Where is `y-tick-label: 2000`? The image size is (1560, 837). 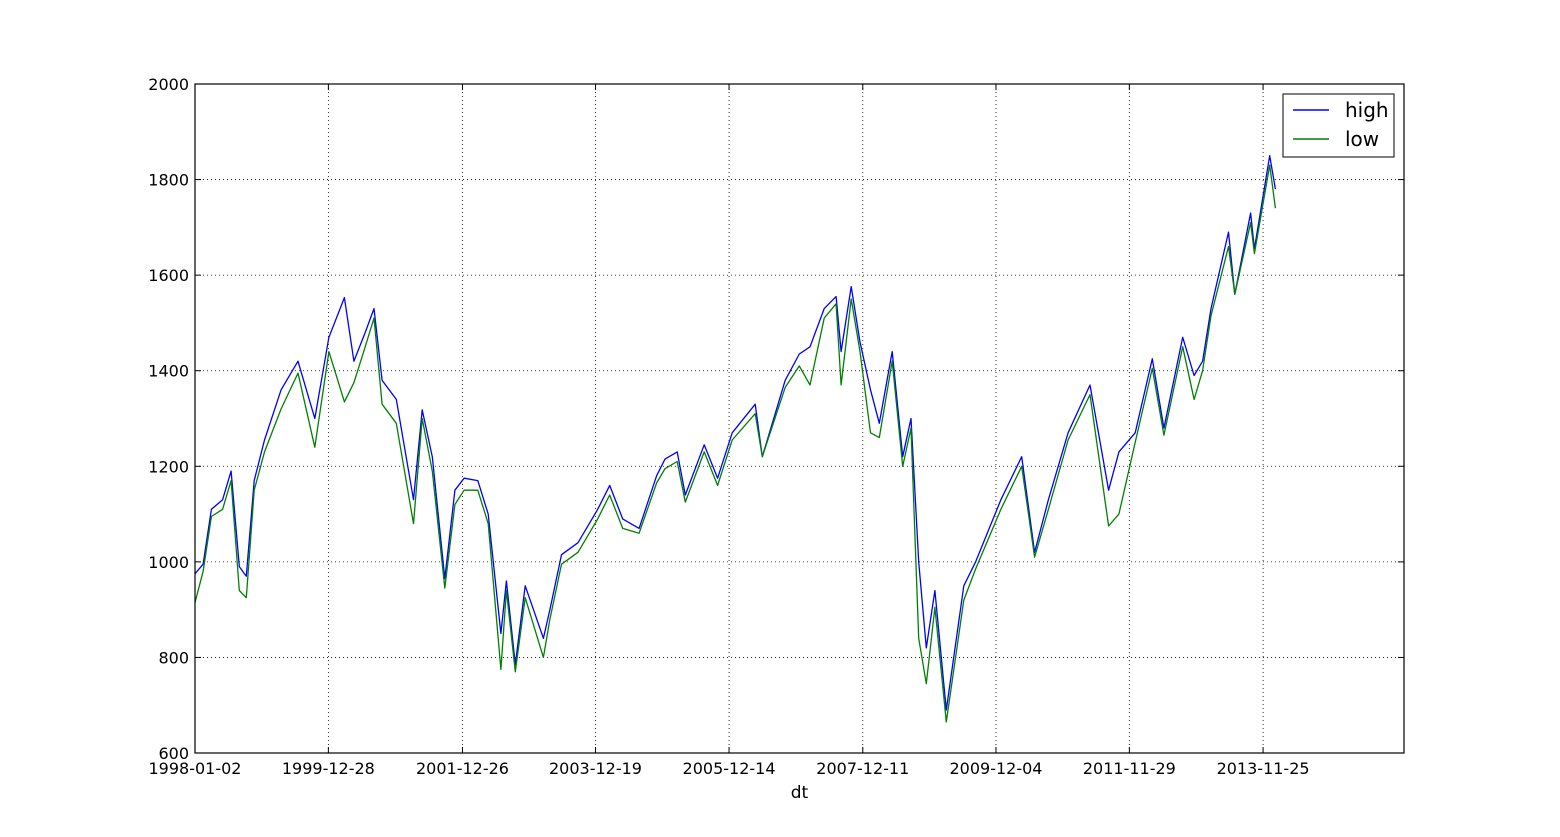
y-tick-label: 2000 is located at coordinates (168, 84).